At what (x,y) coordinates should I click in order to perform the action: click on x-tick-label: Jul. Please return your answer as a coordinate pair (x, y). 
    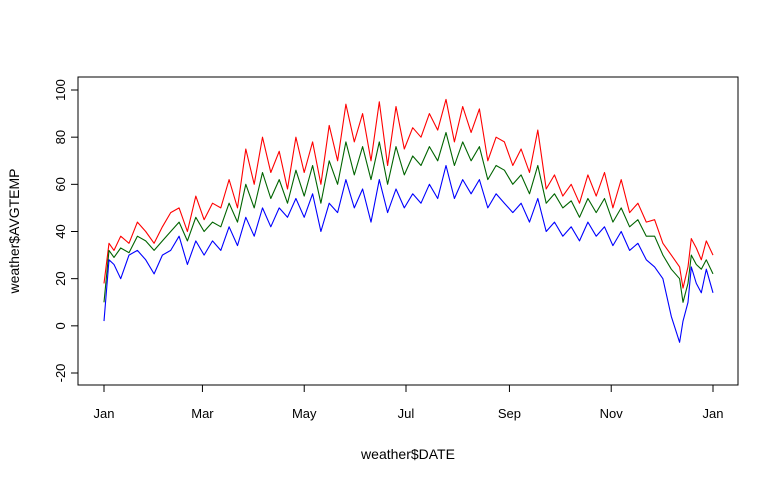
    Looking at the image, I should click on (406, 413).